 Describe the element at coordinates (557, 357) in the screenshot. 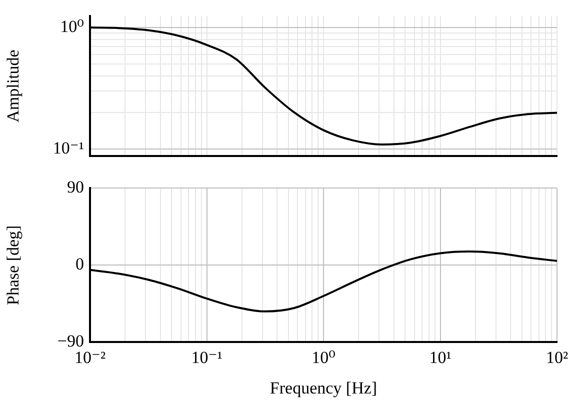

I see `x-tick-label: 10²` at that location.